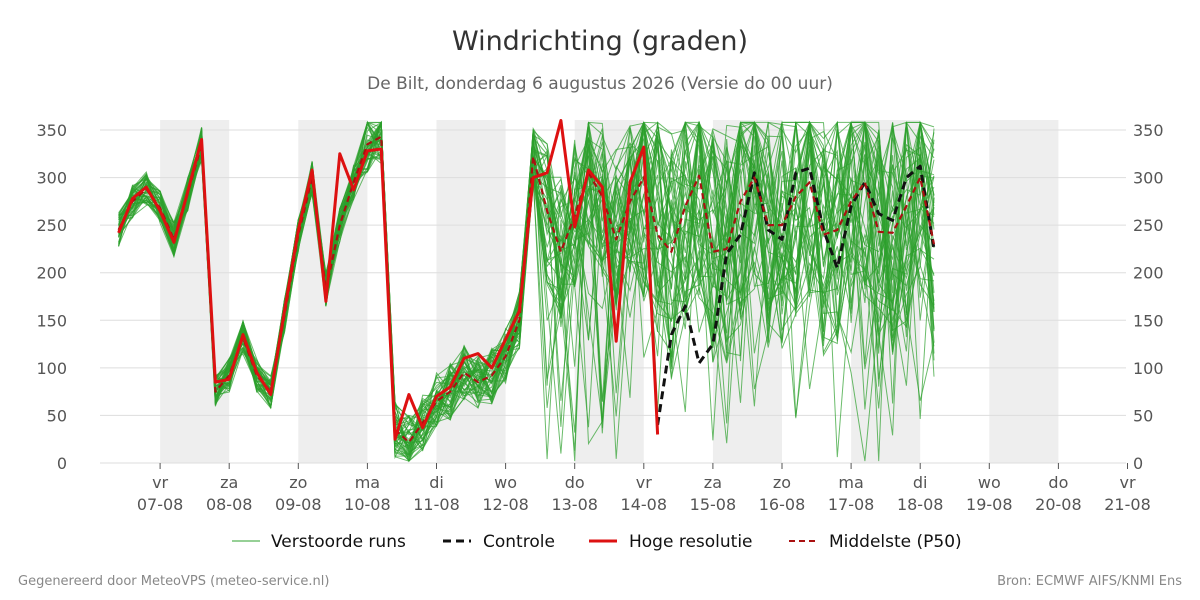 This screenshot has width=1200, height=600. Describe the element at coordinates (367, 504) in the screenshot. I see `x-tick-date-3: 10-08` at that location.